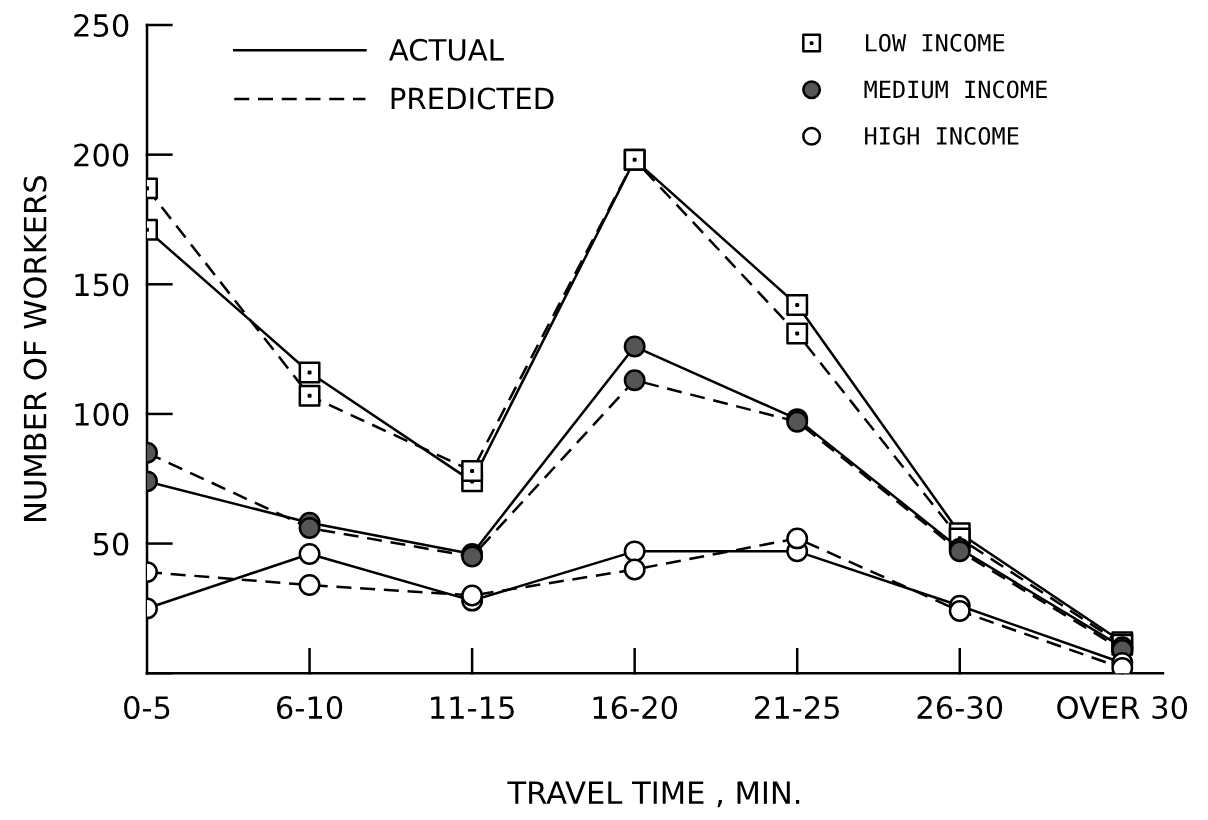 Image resolution: width=1208 pixels, height=820 pixels. Describe the element at coordinates (472, 708) in the screenshot. I see `x-tick-label: 11-15` at that location.